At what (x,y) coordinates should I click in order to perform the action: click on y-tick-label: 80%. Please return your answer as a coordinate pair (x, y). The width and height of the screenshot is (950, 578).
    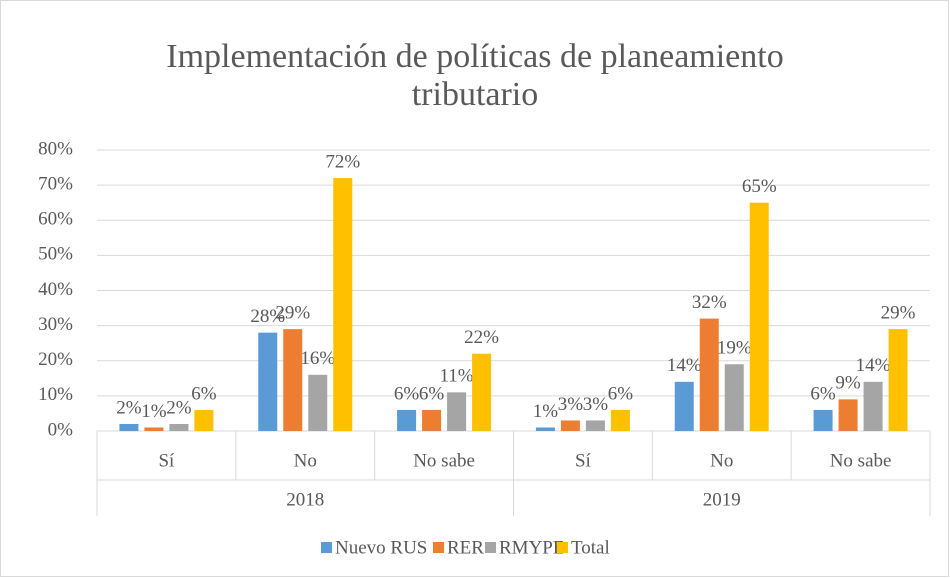
    Looking at the image, I should click on (55, 148).